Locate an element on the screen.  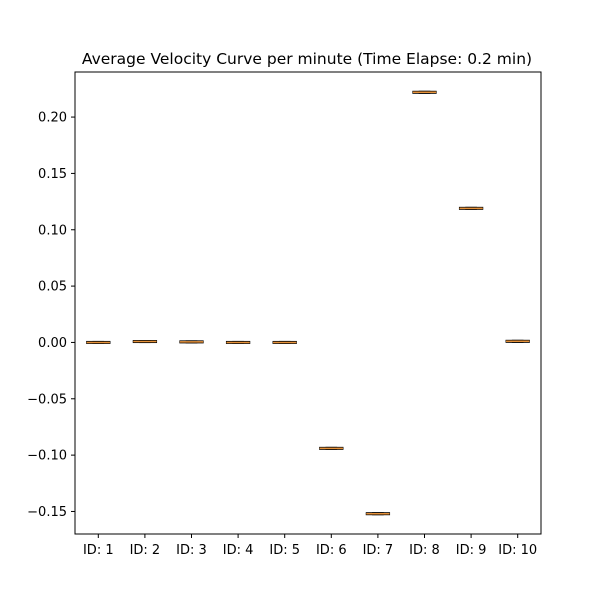
x-tick-label: ID: 4 is located at coordinates (238, 550).